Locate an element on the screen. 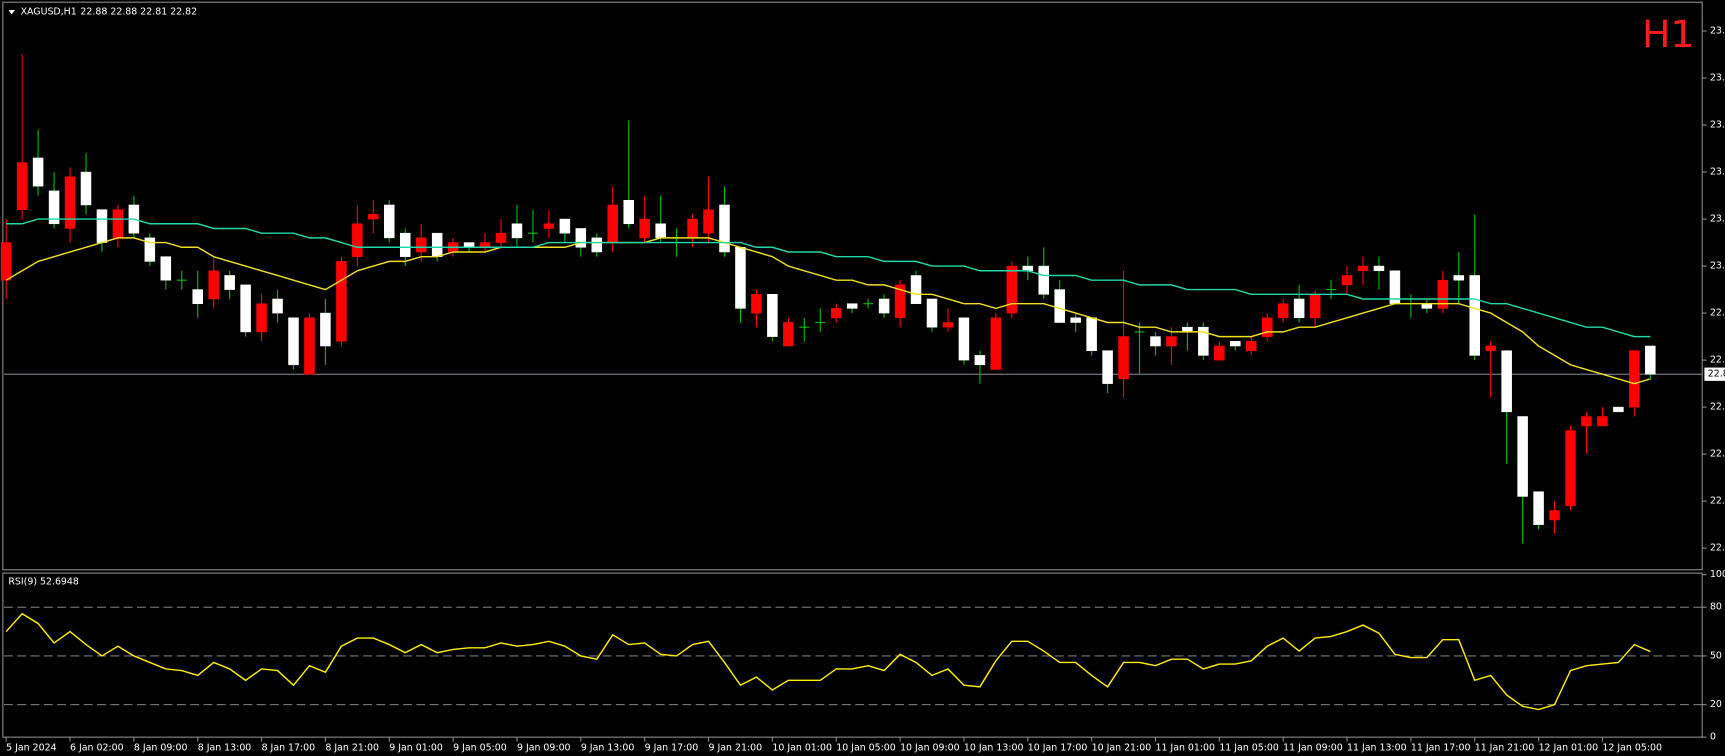 The width and height of the screenshot is (1725, 756). x-tick-label: 10 Jan 01:00 is located at coordinates (802, 748).